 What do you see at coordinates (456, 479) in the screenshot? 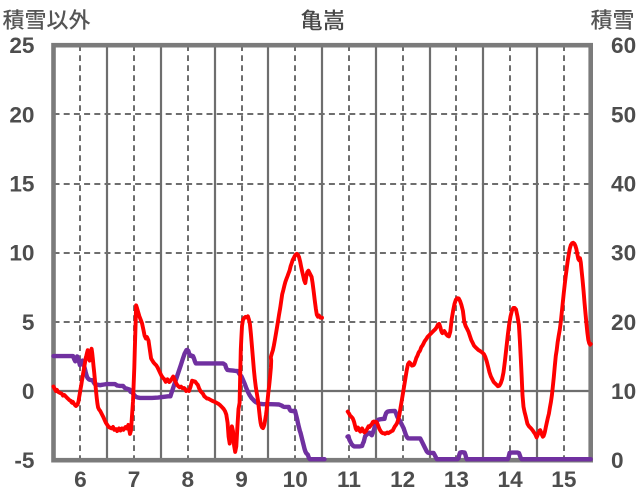
I see `svg-text: 13` at bounding box center [456, 479].